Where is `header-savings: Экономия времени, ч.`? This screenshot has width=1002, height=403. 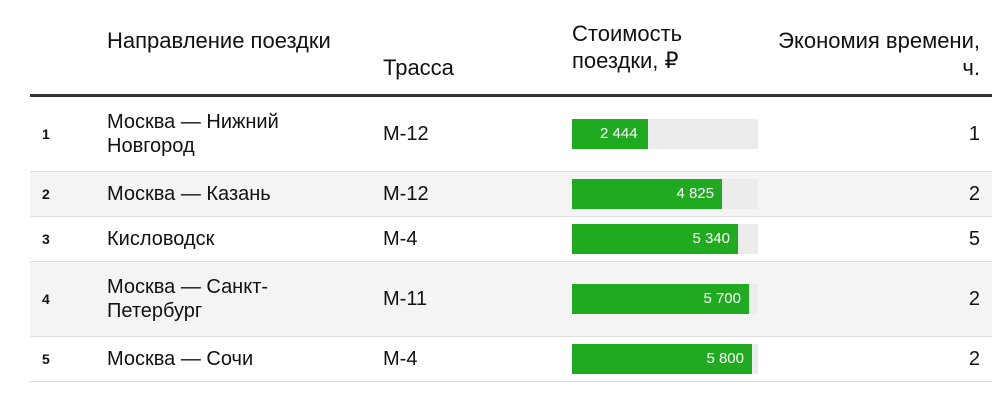
header-savings: Экономия времени, ч. is located at coordinates (879, 54).